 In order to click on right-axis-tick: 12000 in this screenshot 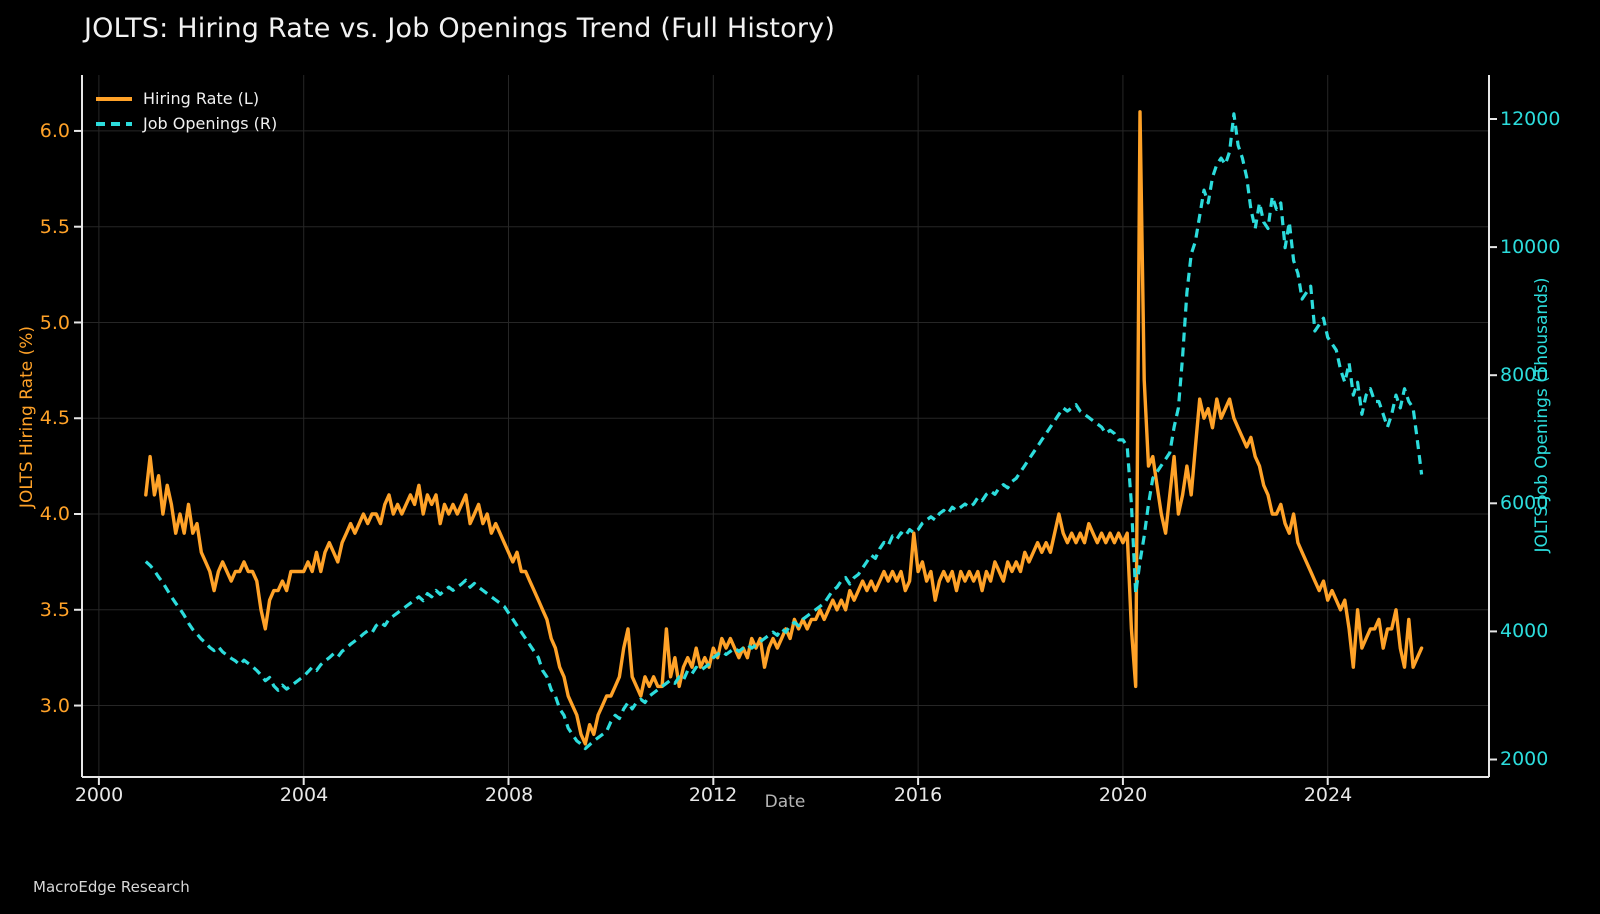, I will do `click(1530, 119)`.